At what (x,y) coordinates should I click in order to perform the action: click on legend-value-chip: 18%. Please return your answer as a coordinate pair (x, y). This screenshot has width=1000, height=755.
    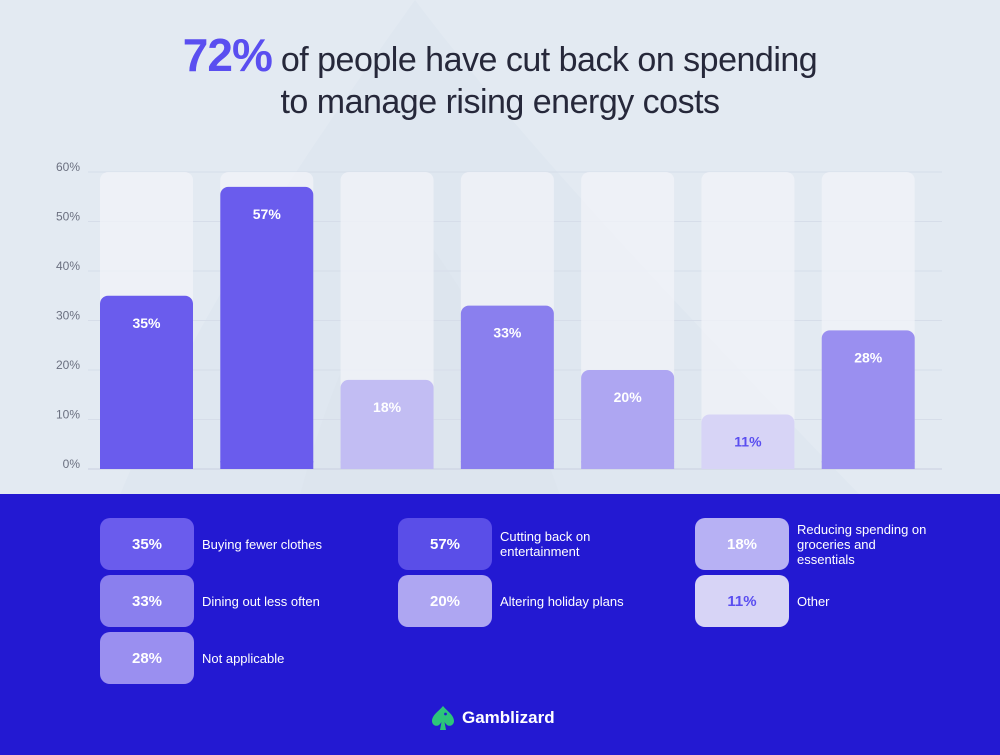
    Looking at the image, I should click on (742, 544).